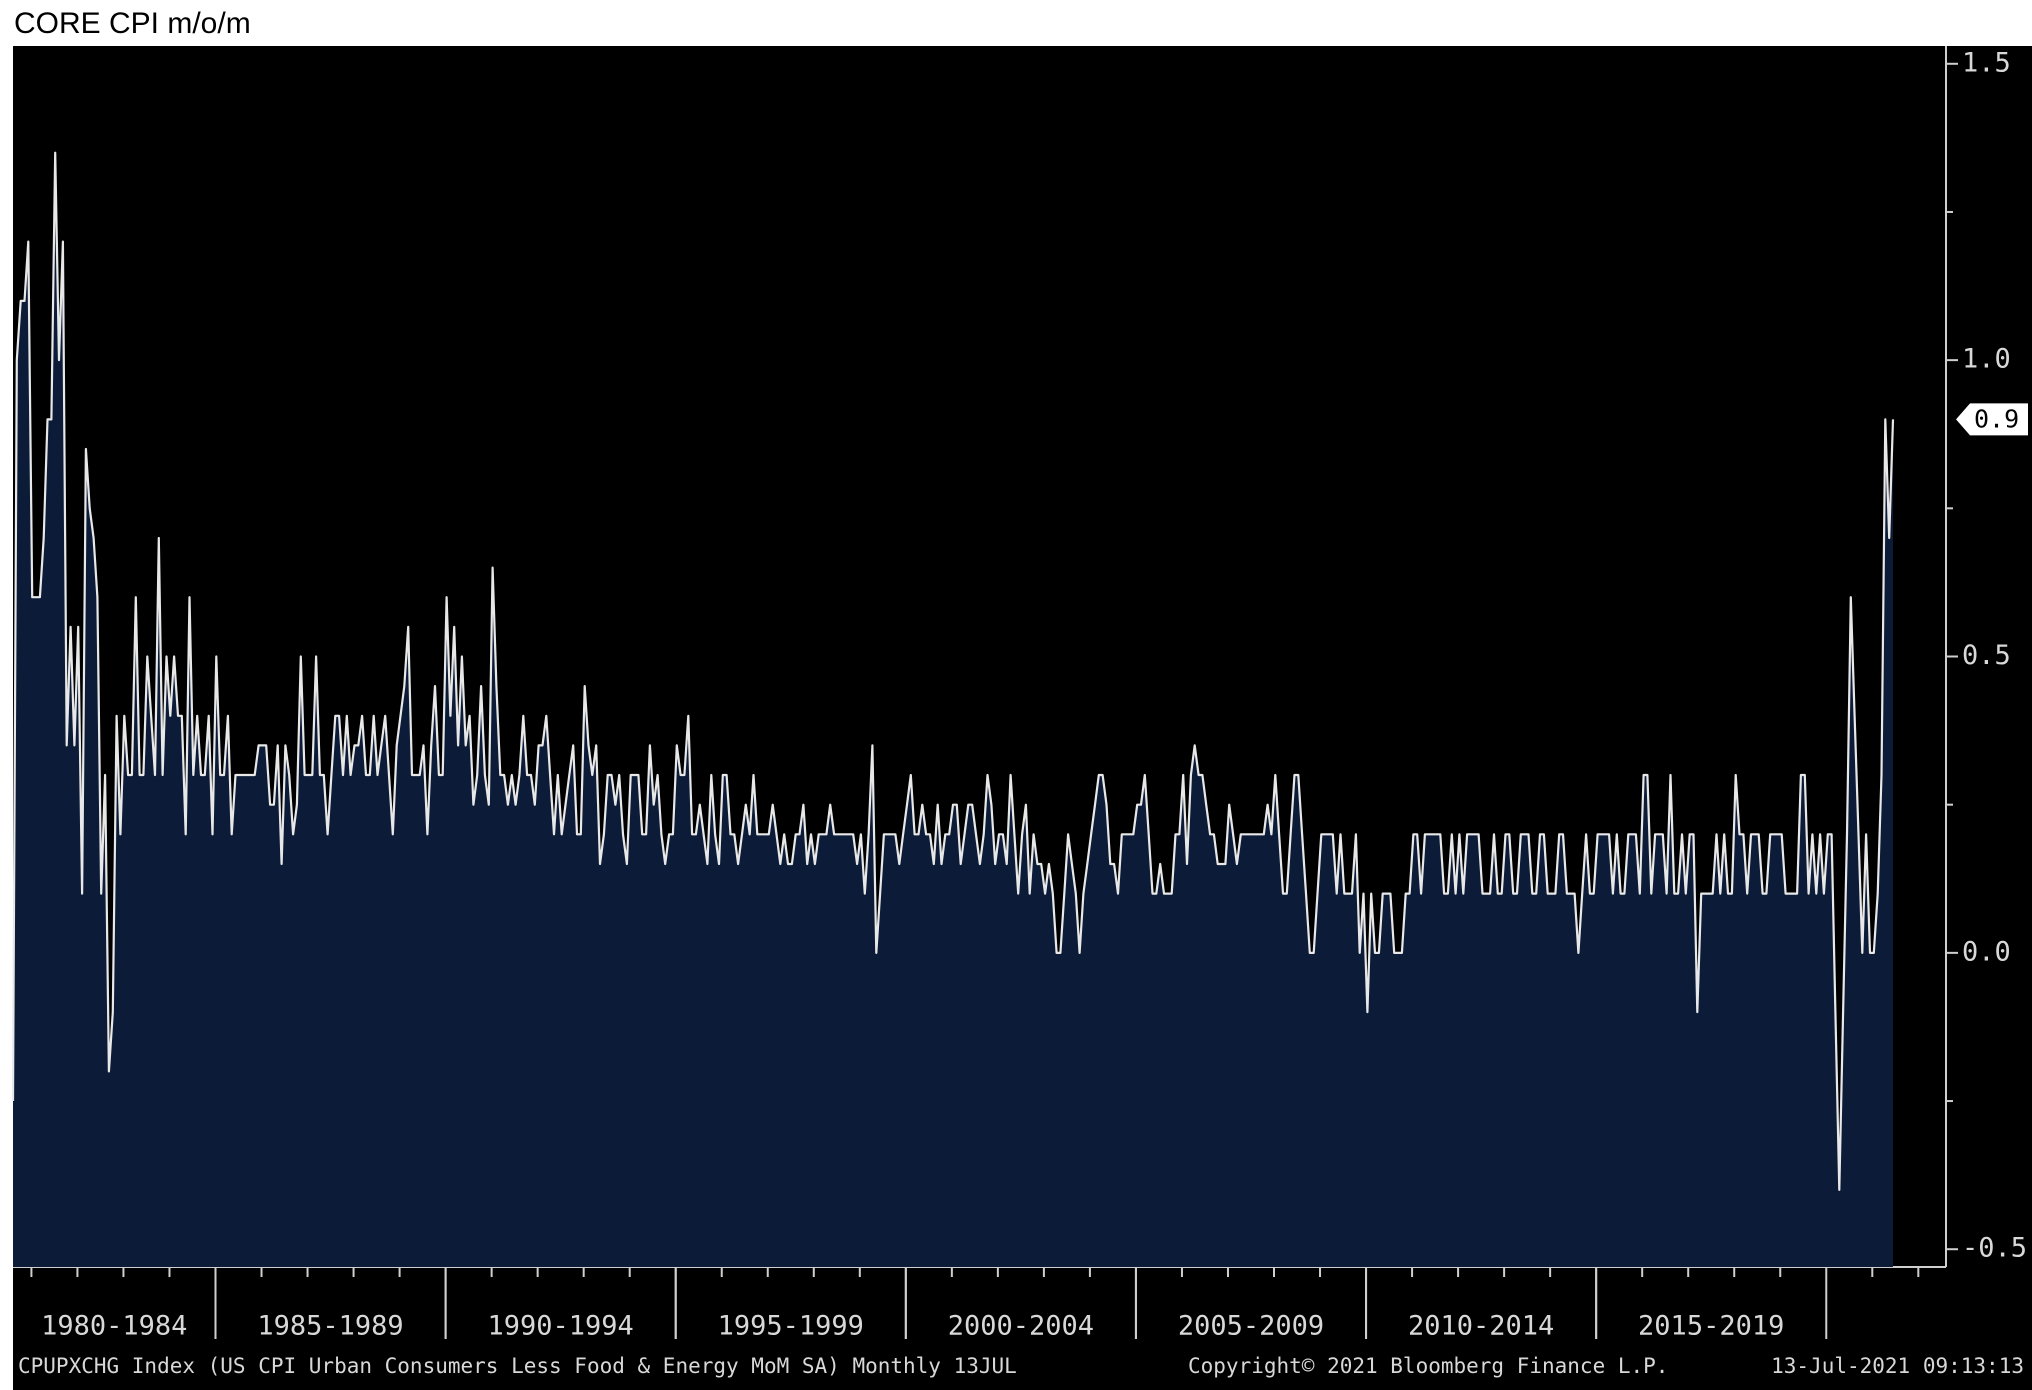 The image size is (2032, 1390). Describe the element at coordinates (1711, 1326) in the screenshot. I see `x-period-label: 2015-2019` at that location.